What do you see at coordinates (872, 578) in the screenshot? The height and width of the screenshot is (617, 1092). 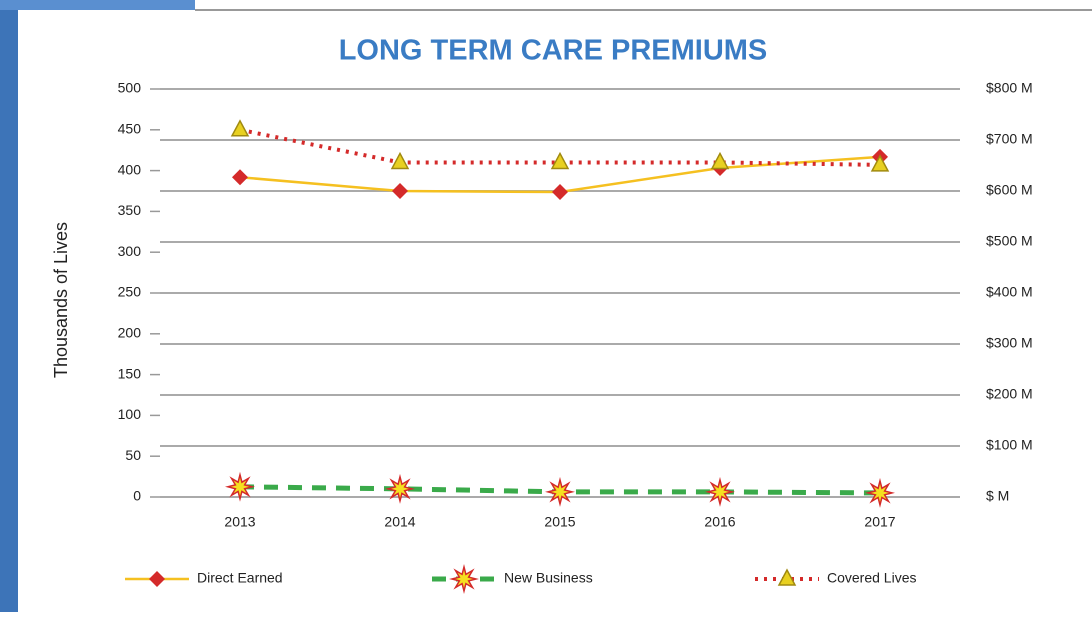 I see `legend-label: Covered Lives` at bounding box center [872, 578].